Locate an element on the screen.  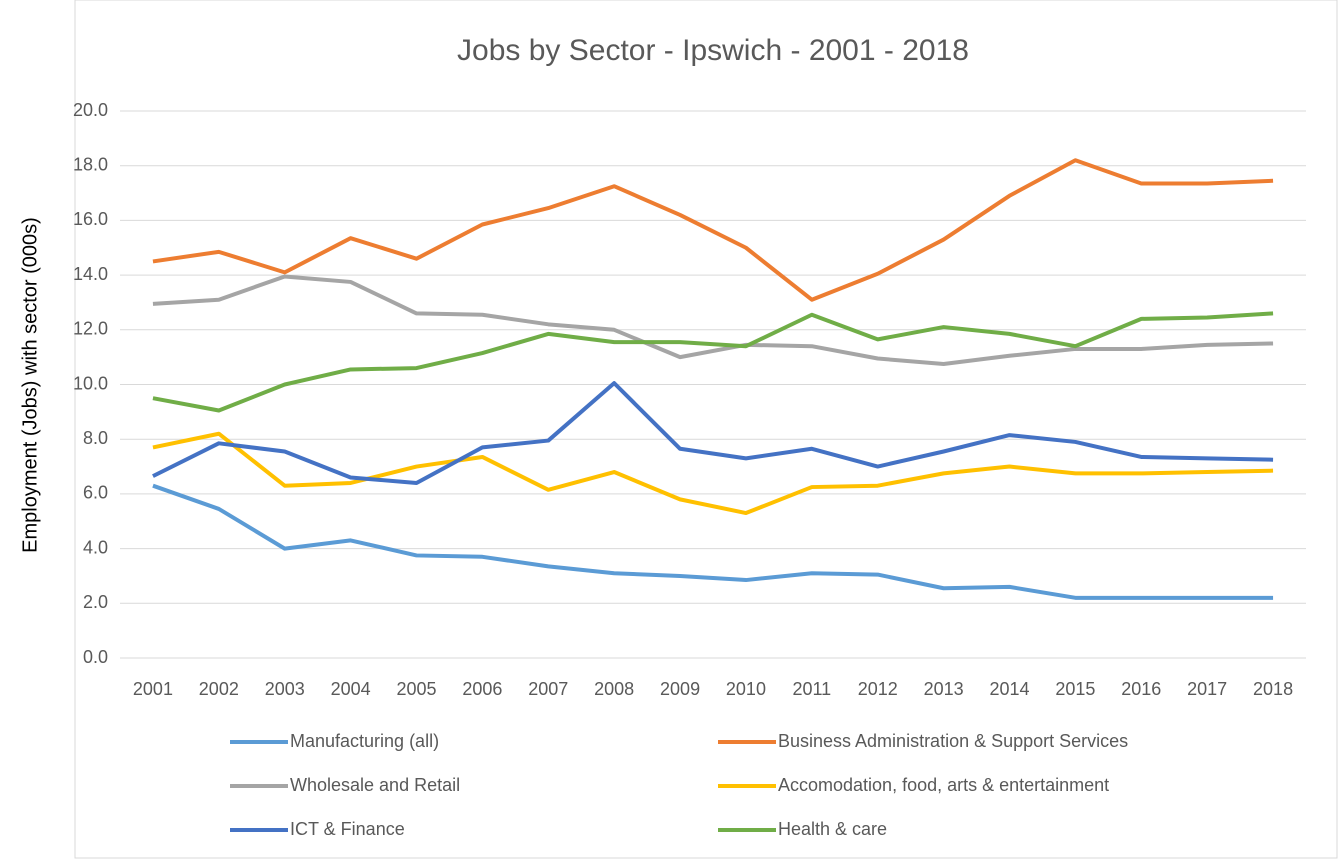
legend-label: Health & care is located at coordinates (832, 829).